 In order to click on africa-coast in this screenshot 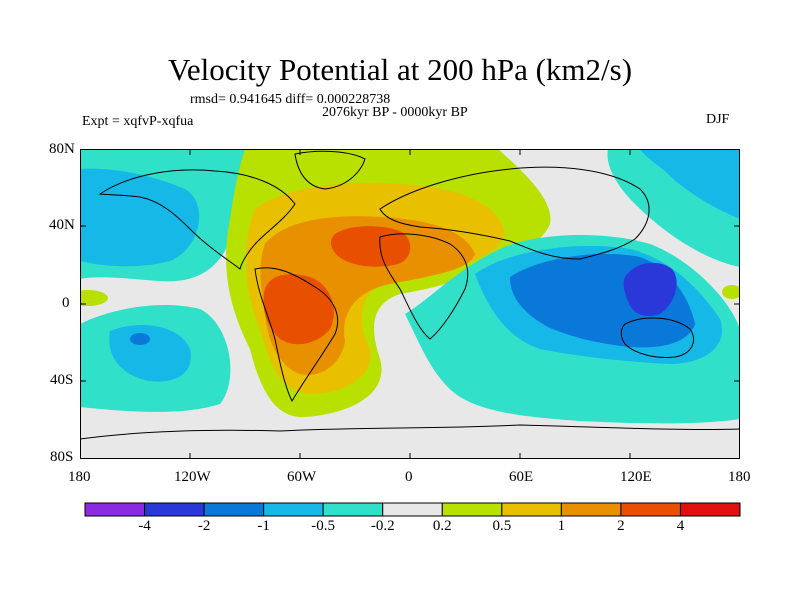, I will do `click(424, 286)`.